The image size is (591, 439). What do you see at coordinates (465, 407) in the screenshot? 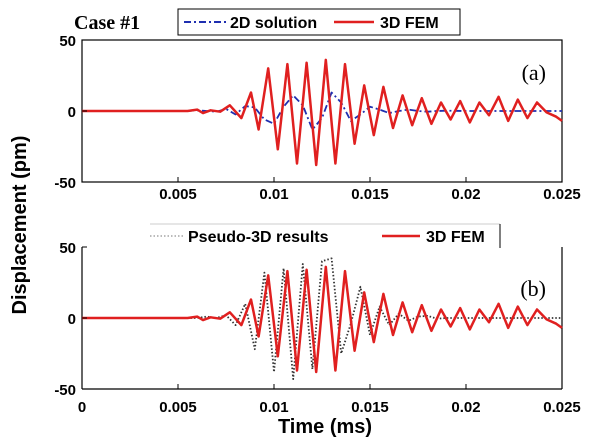
I see `x-tick-label-b: 0.02` at bounding box center [465, 407].